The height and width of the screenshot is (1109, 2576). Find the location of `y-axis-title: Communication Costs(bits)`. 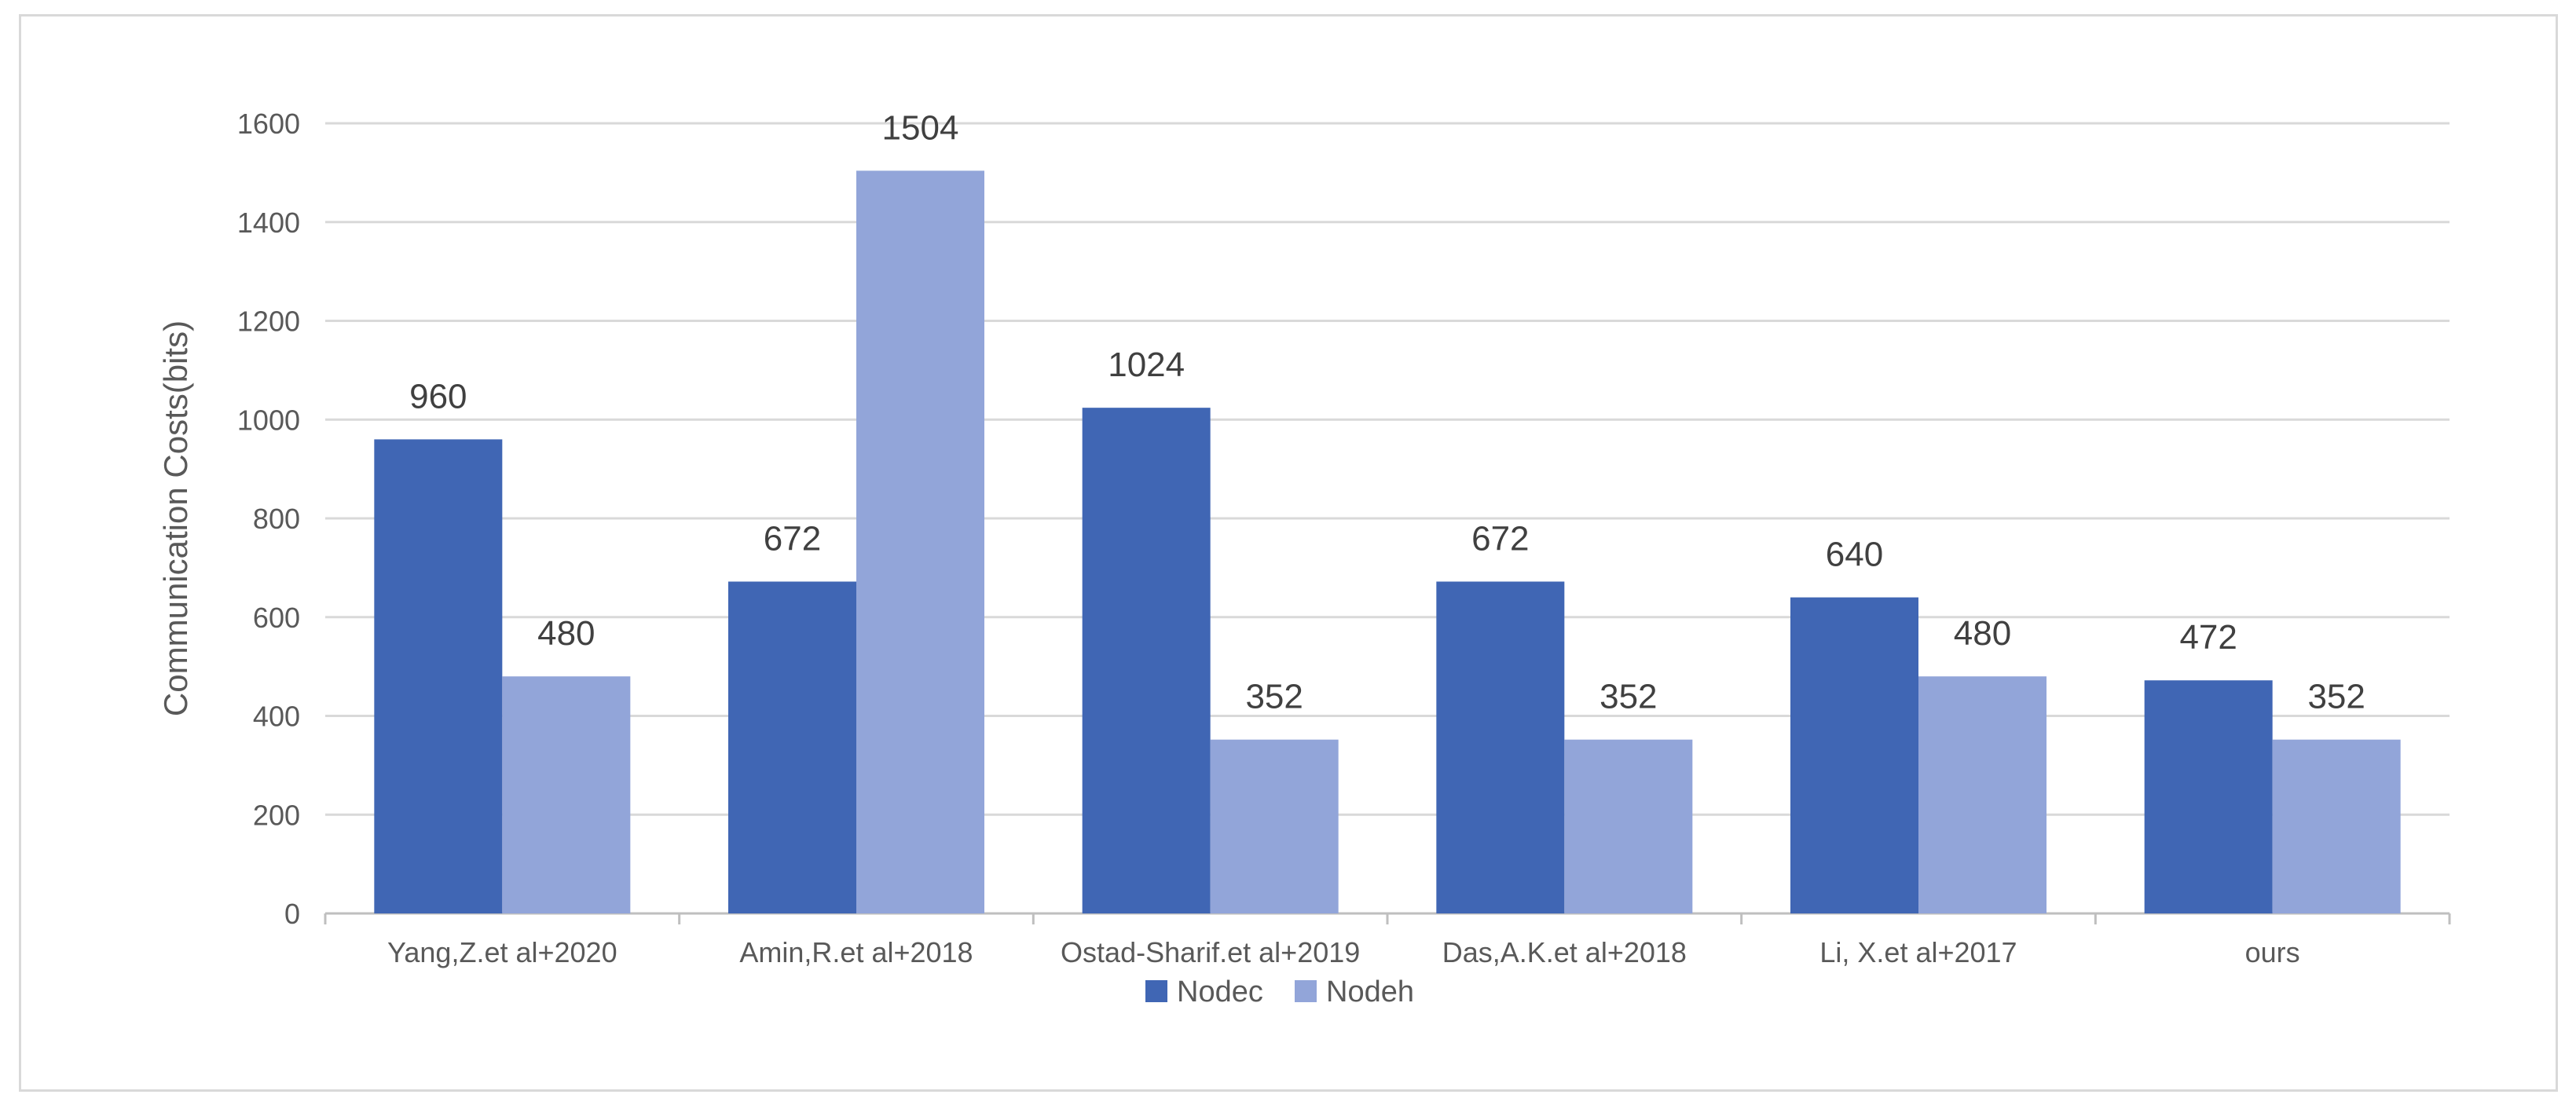

y-axis-title: Communication Costs(bits) is located at coordinates (175, 518).